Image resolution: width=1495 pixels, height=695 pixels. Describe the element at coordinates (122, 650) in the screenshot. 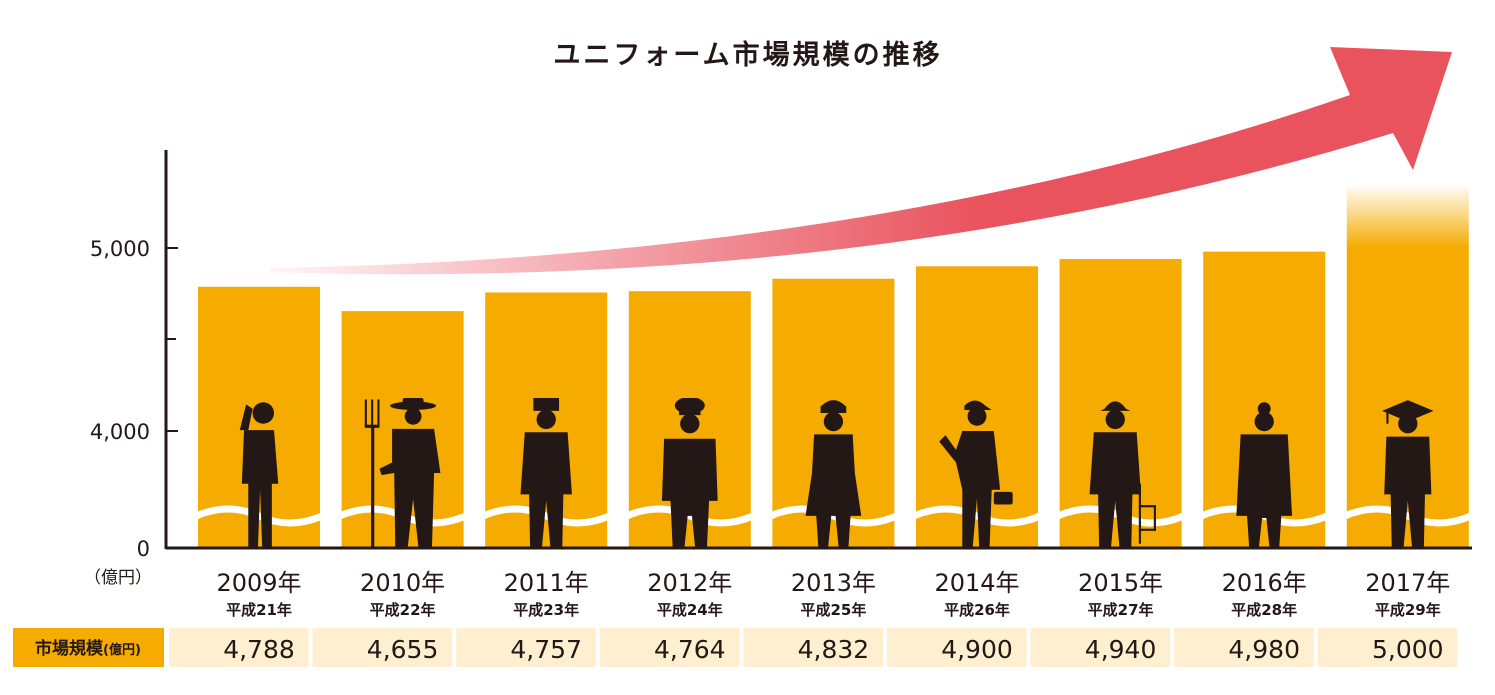

I see `table-header-unit: (億円)` at that location.